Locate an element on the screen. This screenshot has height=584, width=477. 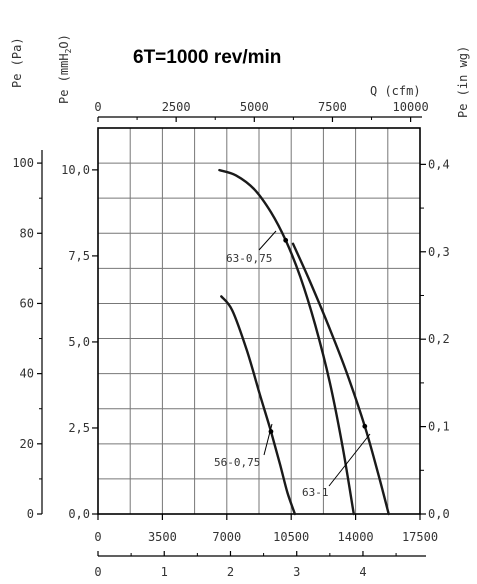
inwg-tick-label: 0,2 is located at coordinates (439, 339).